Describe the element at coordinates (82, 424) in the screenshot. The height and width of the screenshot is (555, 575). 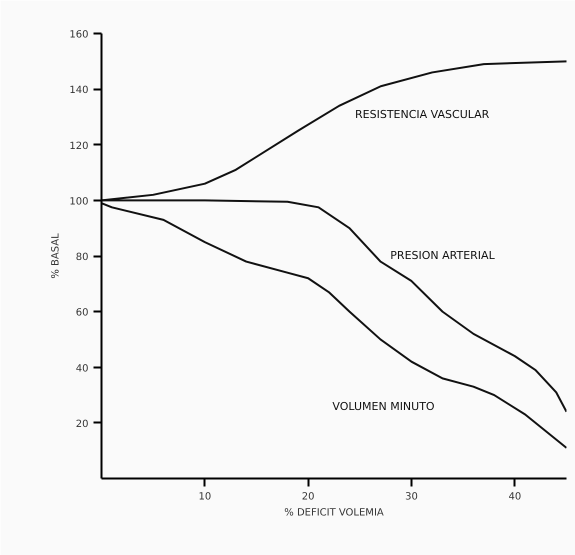
I see `y-tick-label: 20` at that location.